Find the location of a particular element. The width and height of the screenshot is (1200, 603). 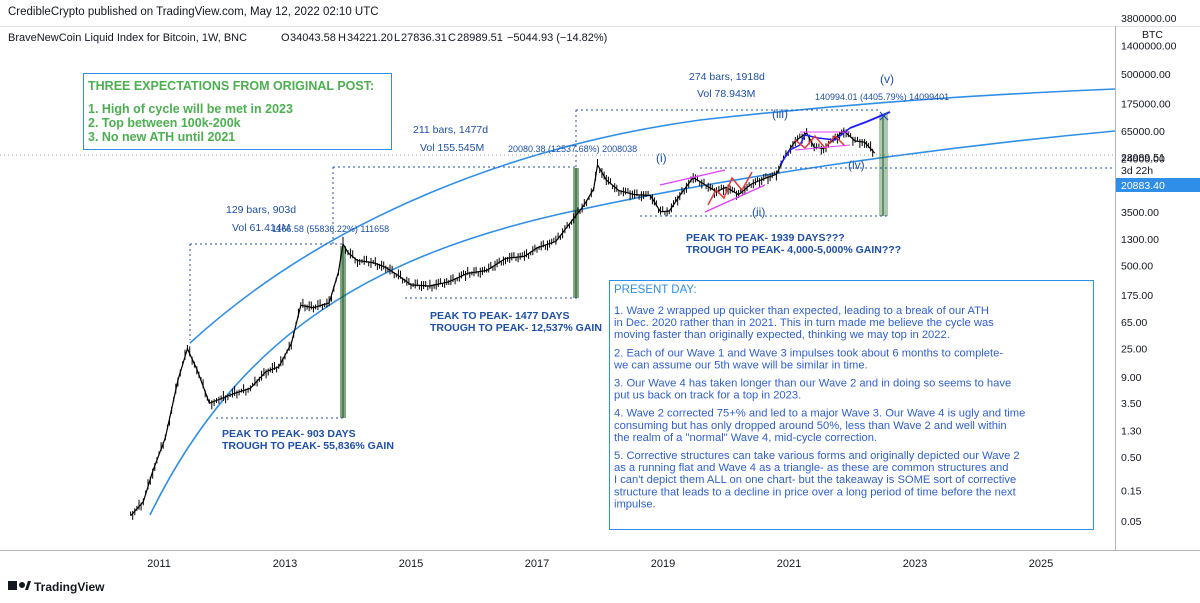

y-tick-label: 24000.00 is located at coordinates (1143, 159).